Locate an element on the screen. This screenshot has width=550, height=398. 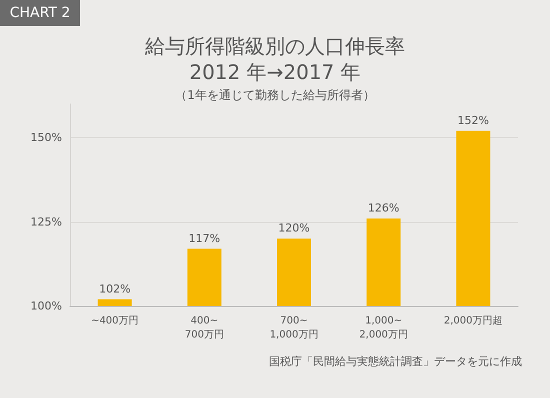
data-label: 120% is located at coordinates (294, 228).